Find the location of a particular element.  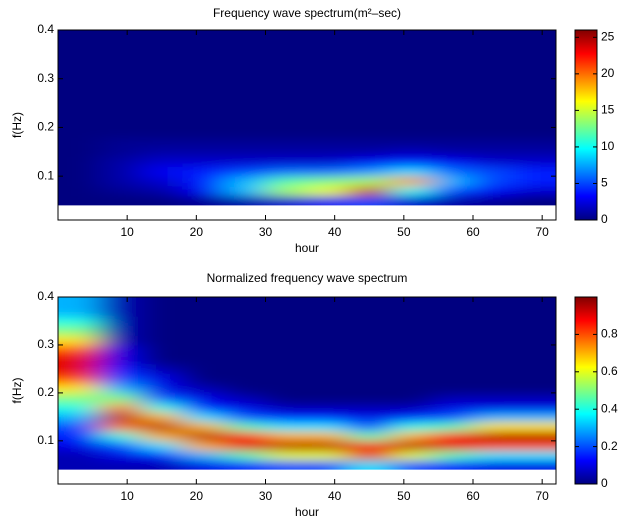

x-axis-label: hour is located at coordinates (307, 248).